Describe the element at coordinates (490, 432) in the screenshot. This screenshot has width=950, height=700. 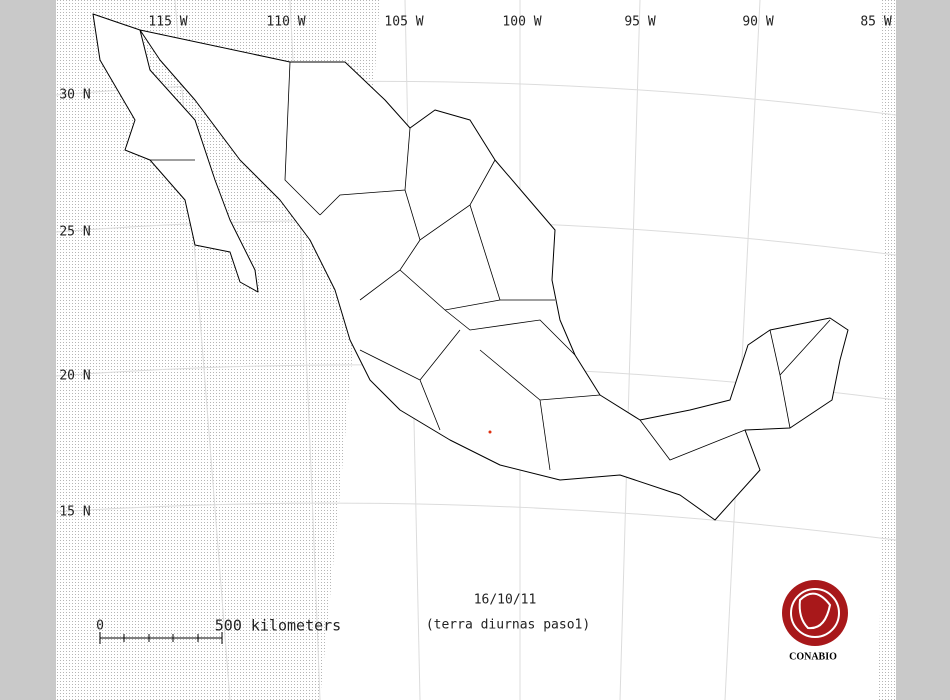
I see `hotspot` at that location.